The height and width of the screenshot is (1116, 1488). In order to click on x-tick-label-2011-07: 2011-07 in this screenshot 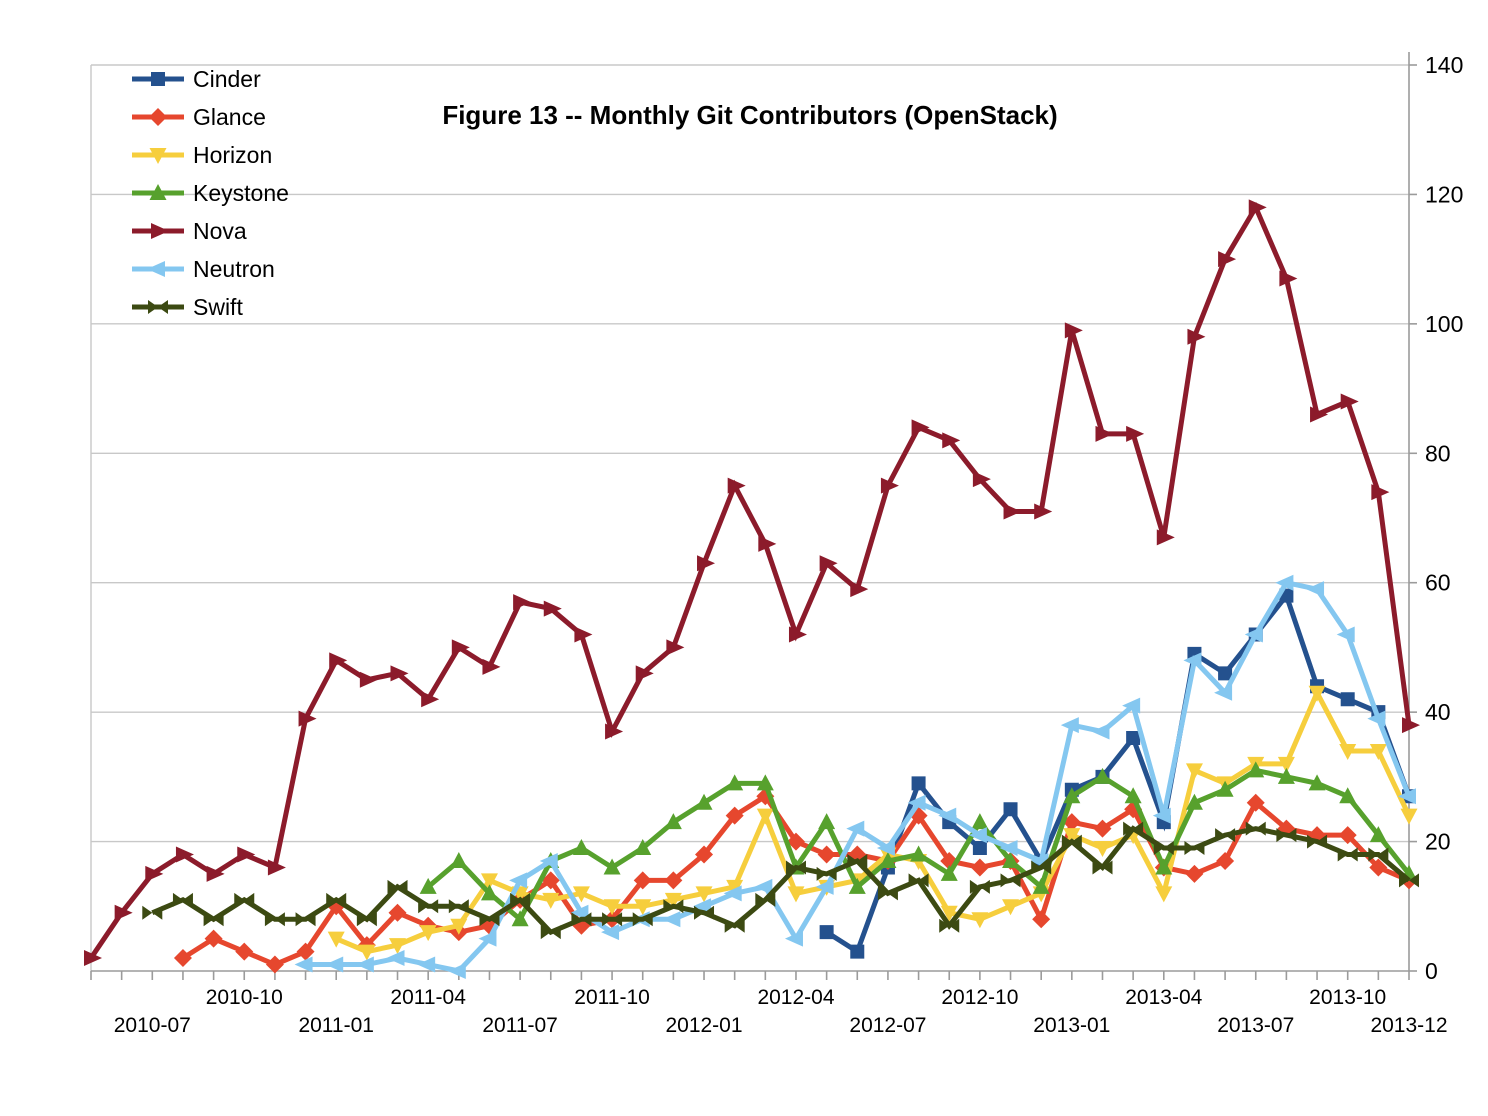, I will do `click(520, 1025)`.